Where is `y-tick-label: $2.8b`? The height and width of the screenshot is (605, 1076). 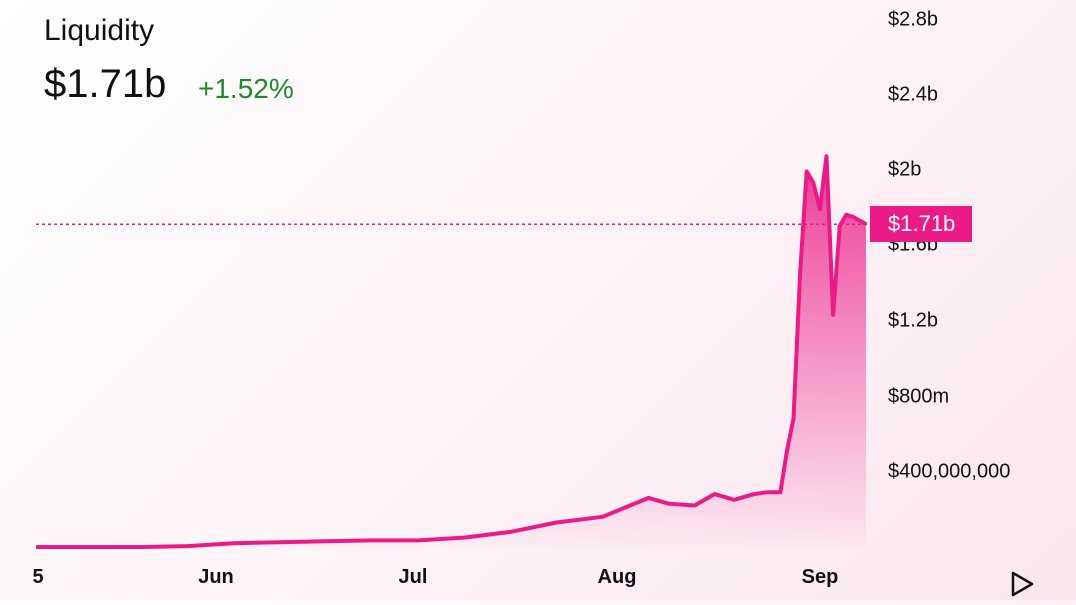
y-tick-label: $2.8b is located at coordinates (913, 19).